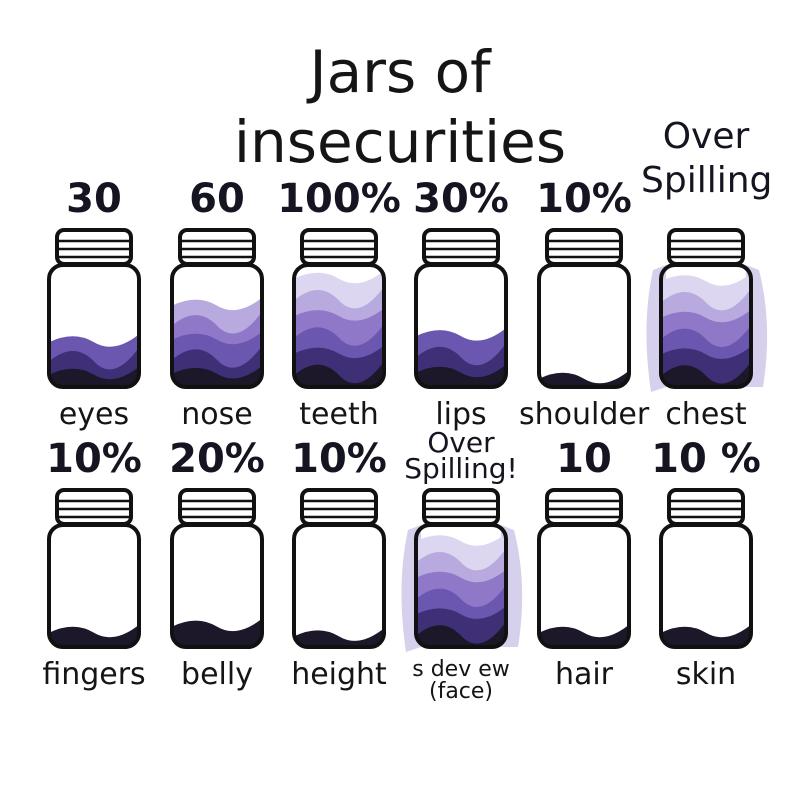 The height and width of the screenshot is (800, 800). Describe the element at coordinates (400, 72) in the screenshot. I see `title-line-1: Jars of` at that location.